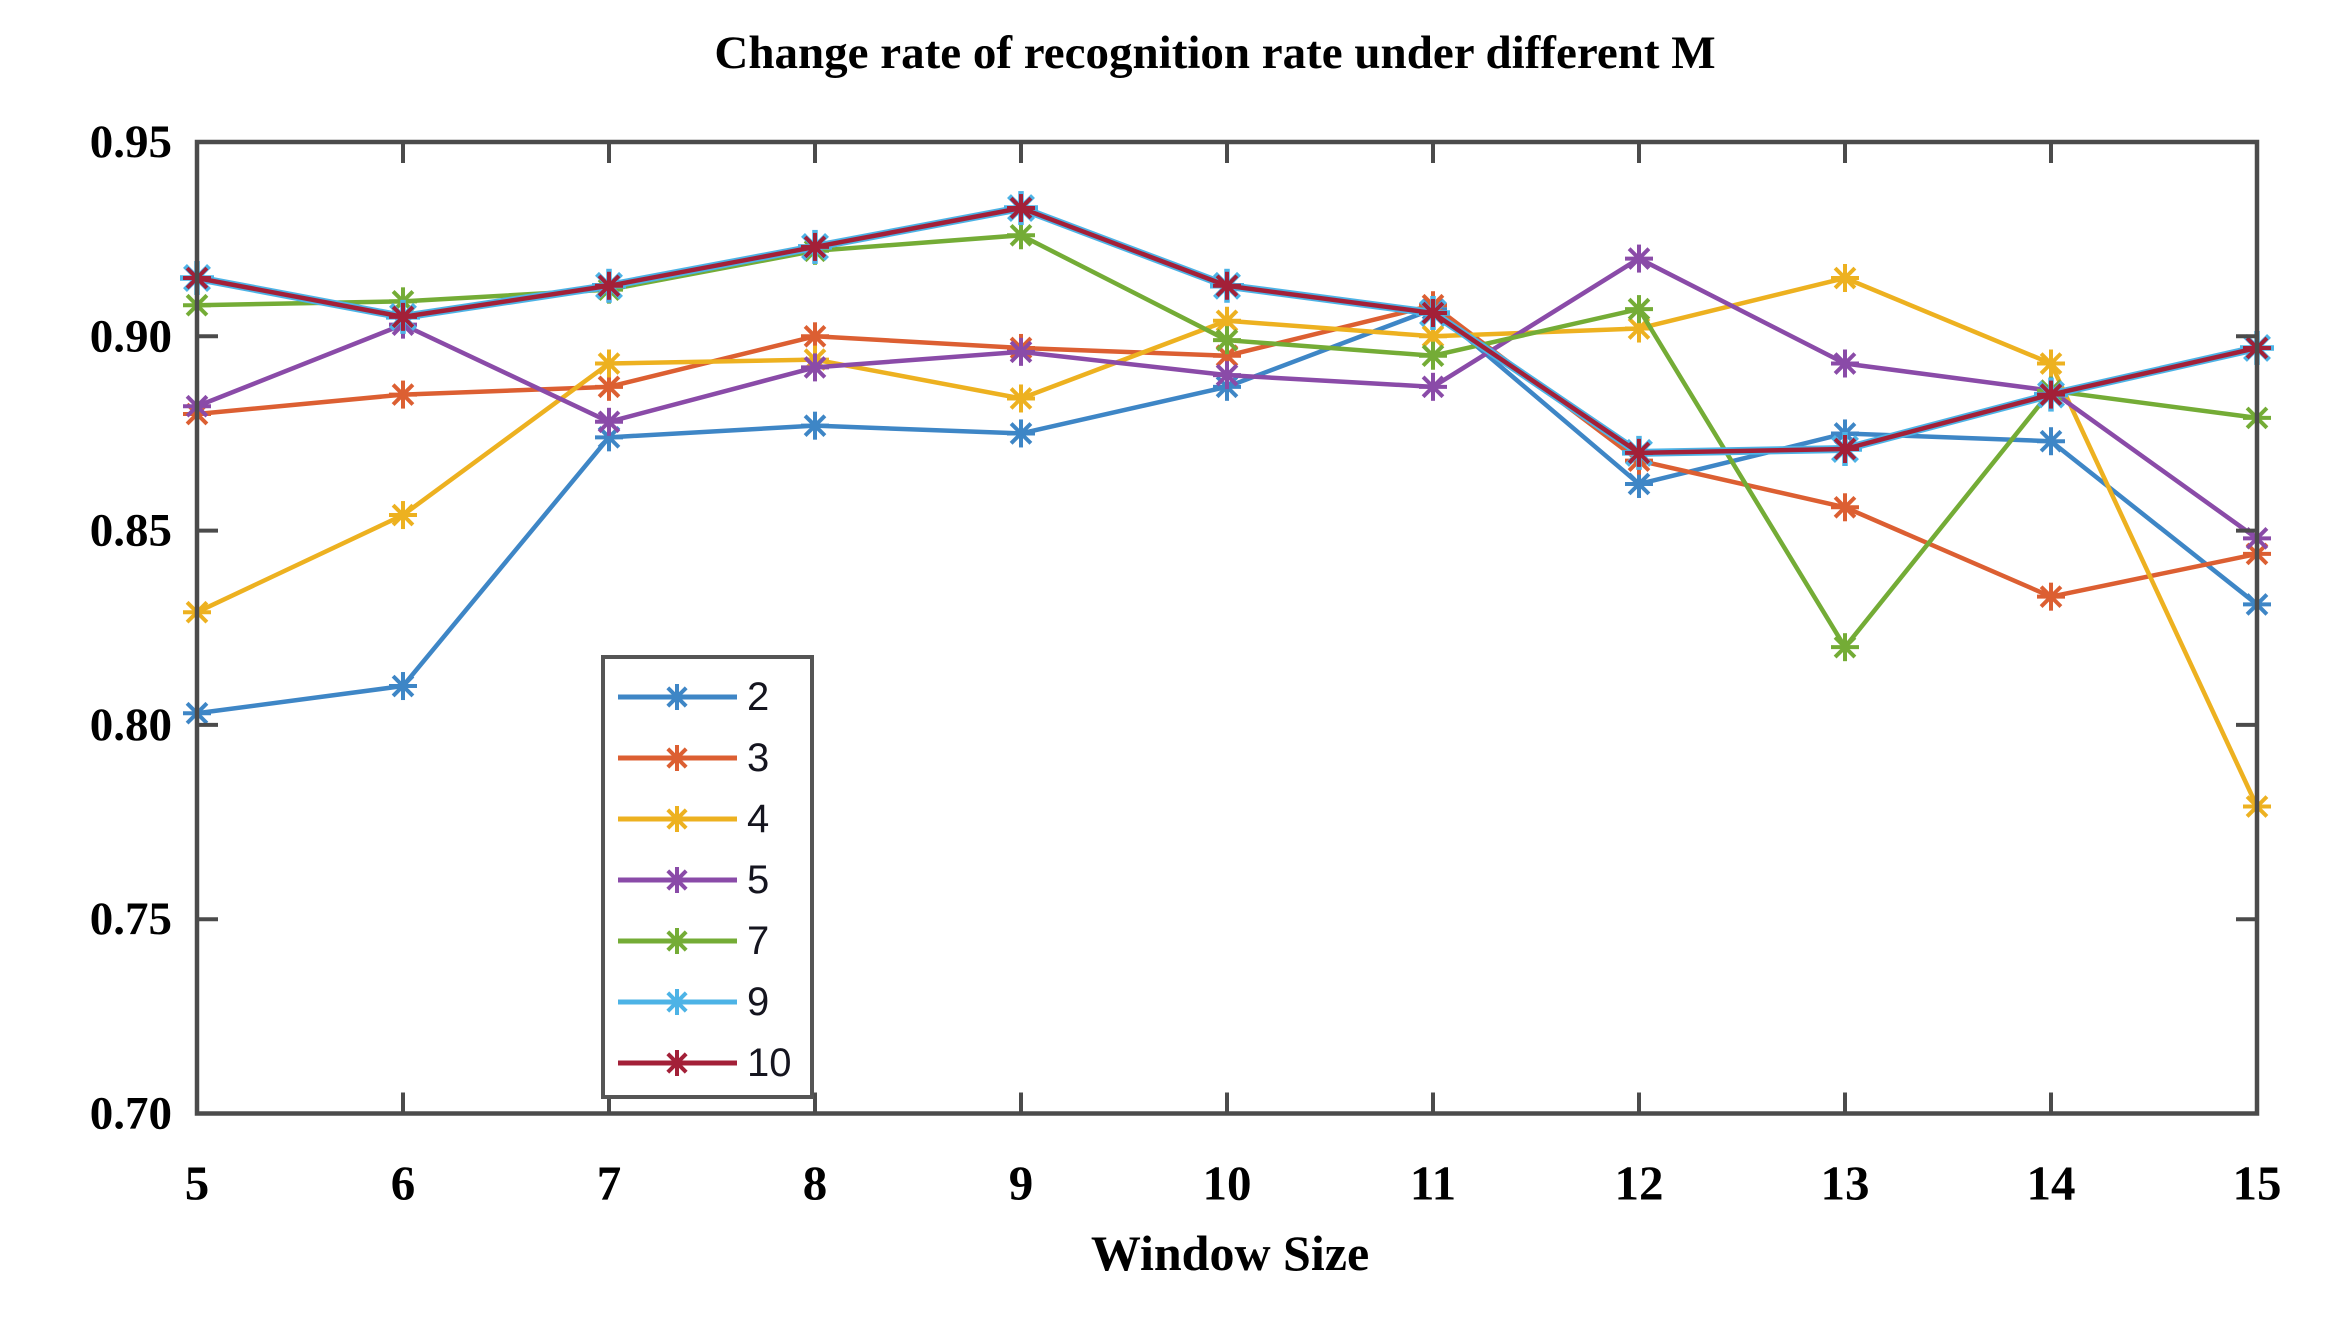  Describe the element at coordinates (693, 1002) in the screenshot. I see `legend-item-9: 9` at that location.